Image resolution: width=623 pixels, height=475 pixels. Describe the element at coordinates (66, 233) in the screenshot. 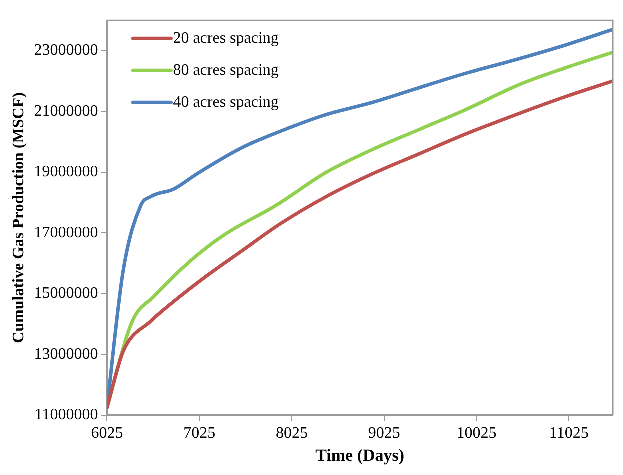

I see `y-tick-label: 17000000` at that location.